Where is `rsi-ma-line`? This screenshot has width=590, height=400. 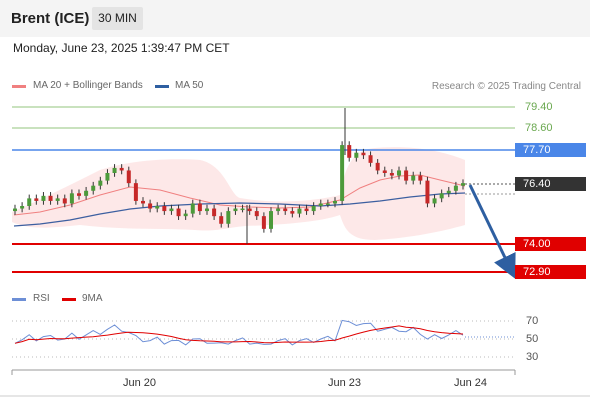
rsi-ma-line is located at coordinates (239, 334).